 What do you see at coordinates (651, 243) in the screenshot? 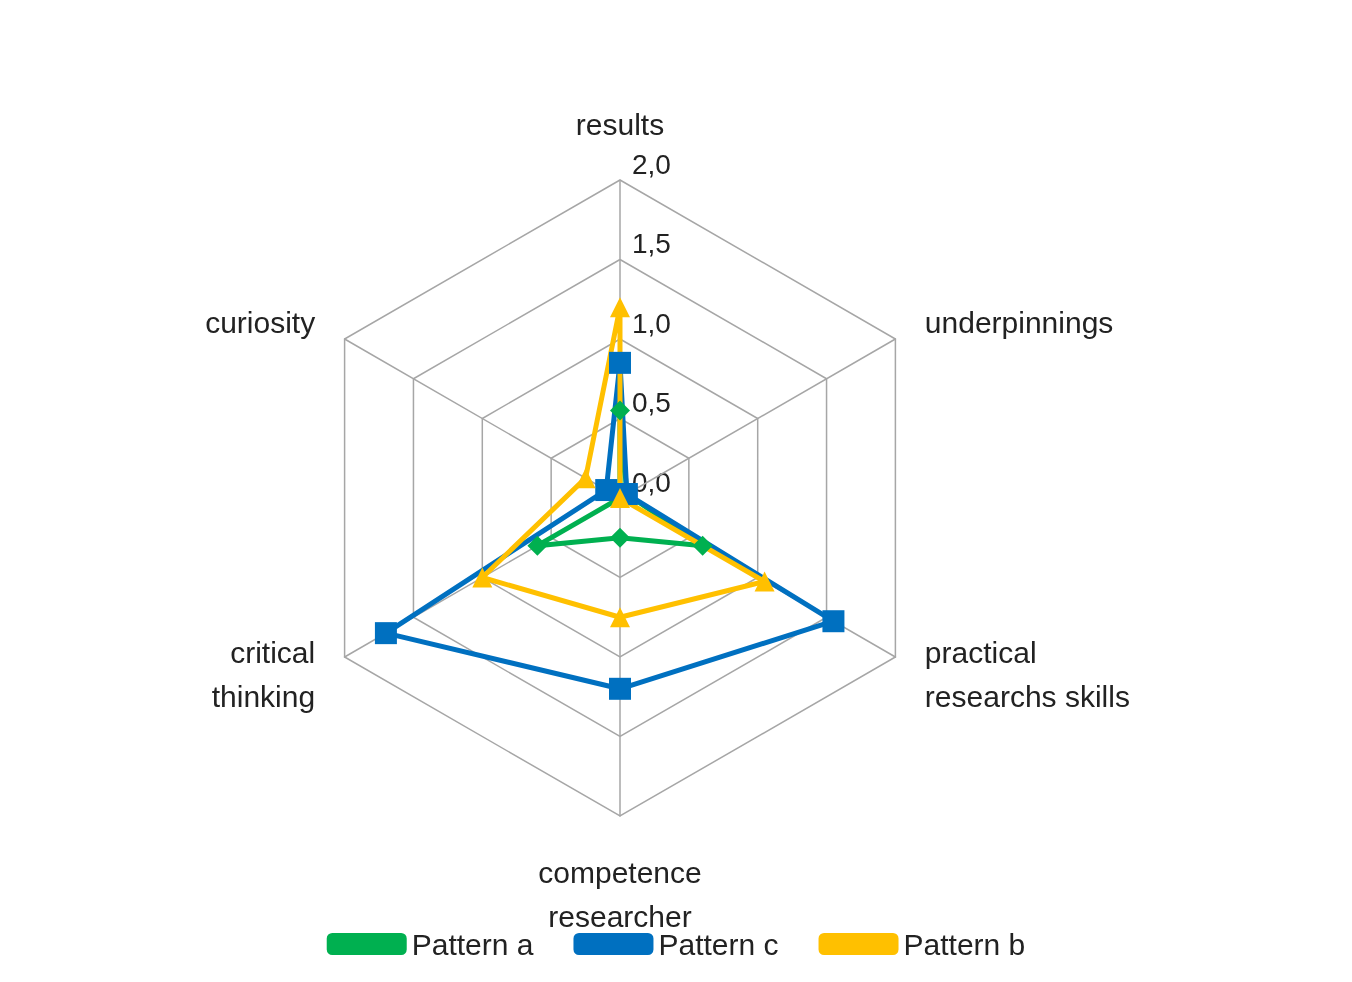
I see `y-tick-label: 1,5` at bounding box center [651, 243].